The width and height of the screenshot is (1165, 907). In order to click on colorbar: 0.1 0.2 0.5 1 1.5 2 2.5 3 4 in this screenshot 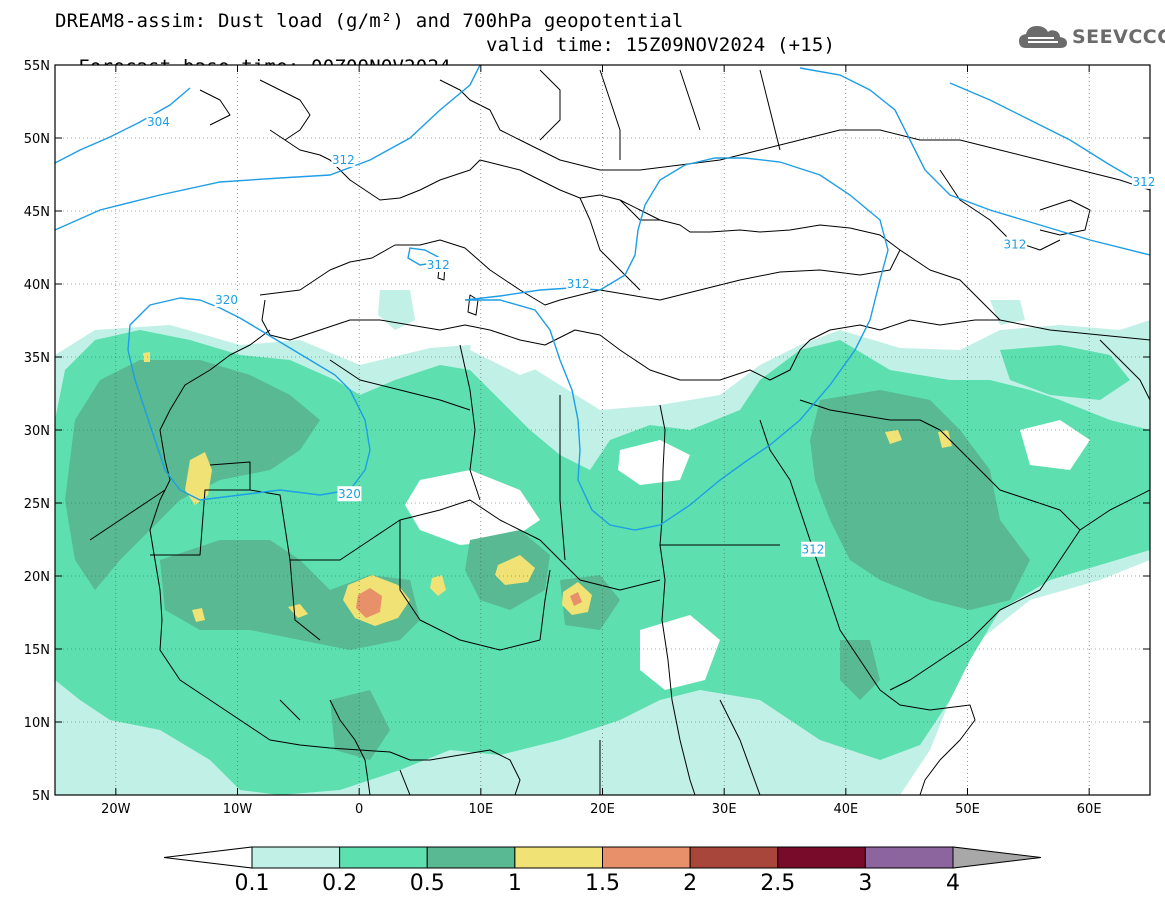, I will do `click(602, 871)`.